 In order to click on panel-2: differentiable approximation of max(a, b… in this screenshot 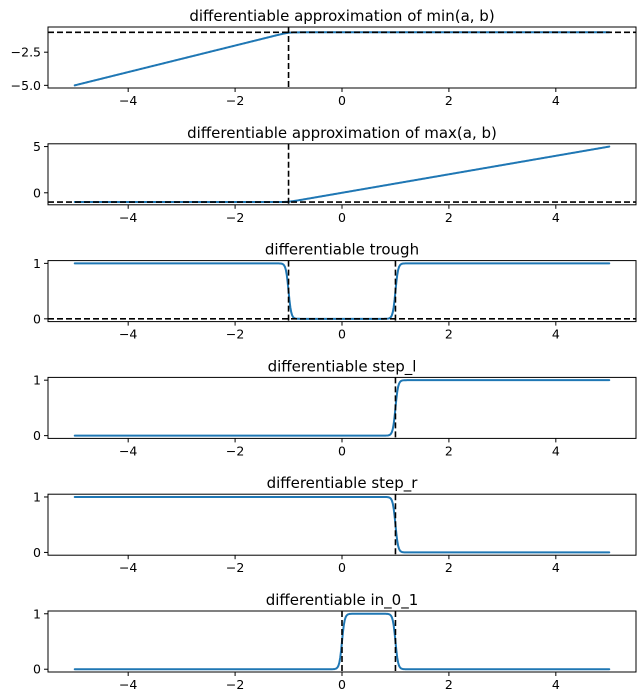, I will do `click(335, 174)`.